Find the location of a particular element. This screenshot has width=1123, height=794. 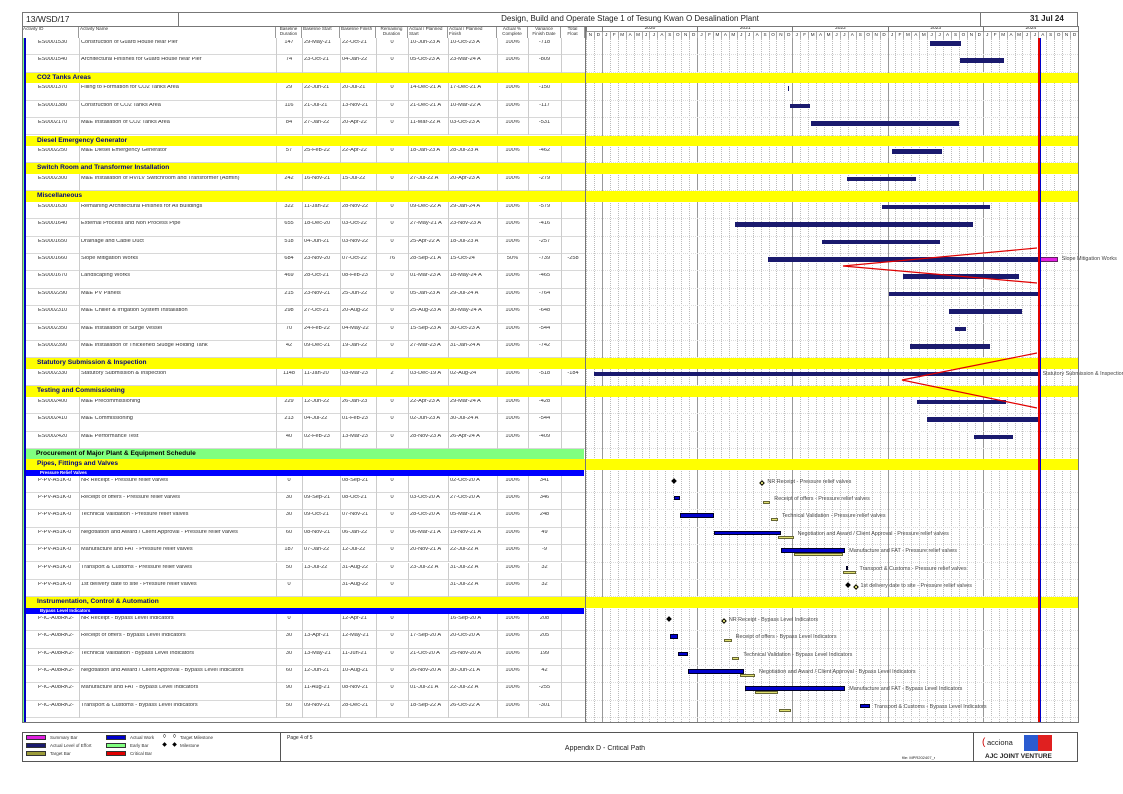

cell-var: -301 is located at coordinates (544, 705).